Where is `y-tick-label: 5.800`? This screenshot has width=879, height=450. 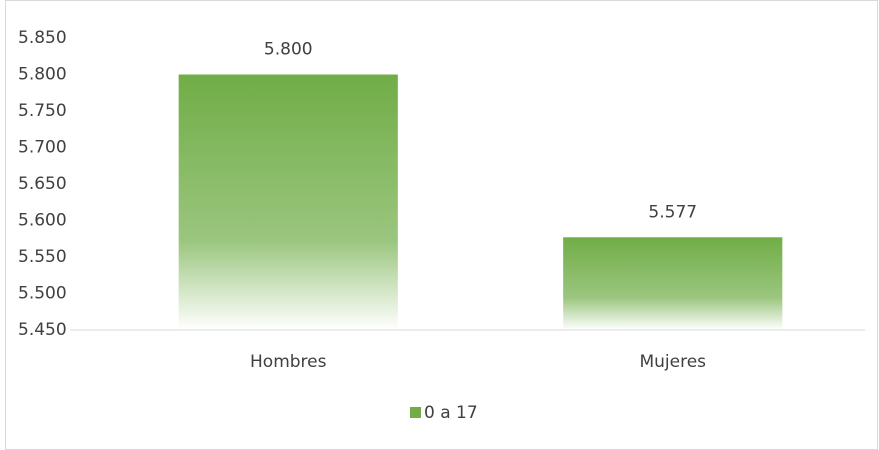
y-tick-label: 5.800 is located at coordinates (42, 75).